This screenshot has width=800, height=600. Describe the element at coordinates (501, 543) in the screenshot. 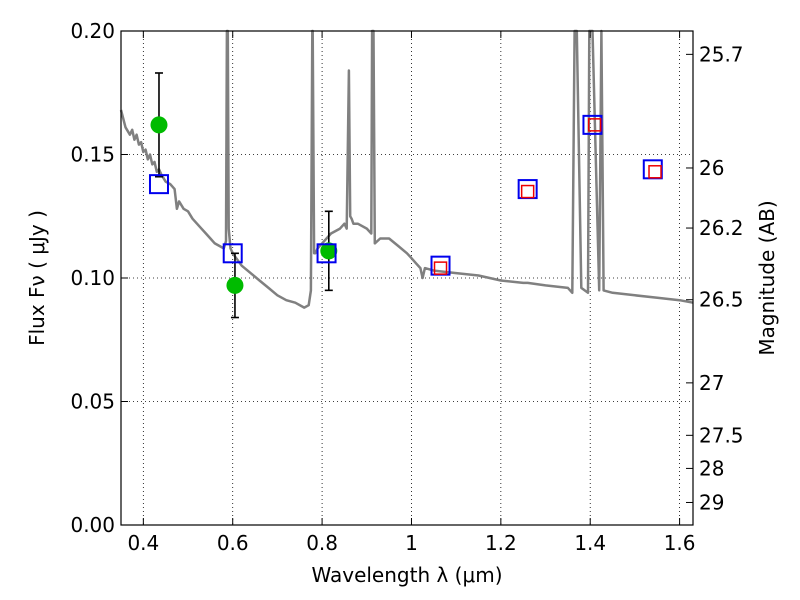

I see `x-tick-label: 1.2` at that location.